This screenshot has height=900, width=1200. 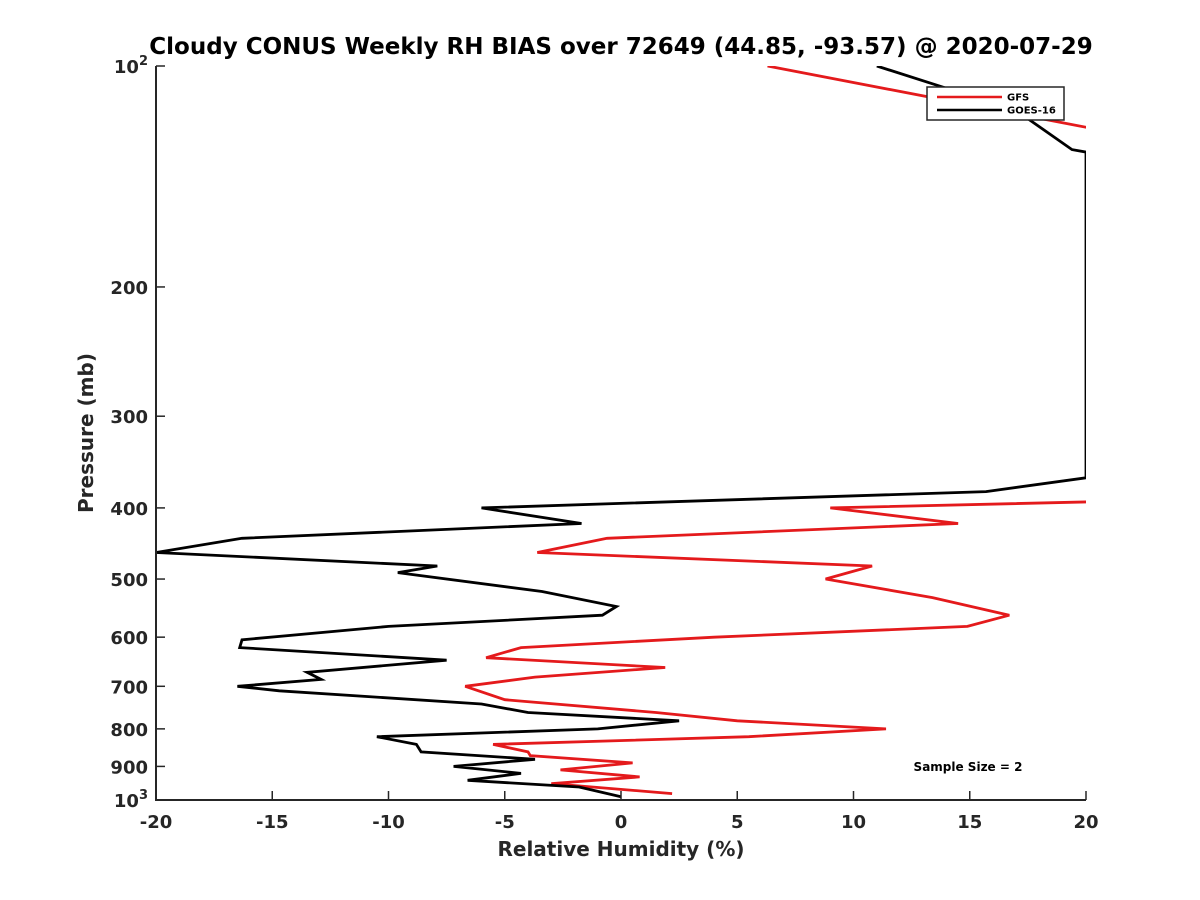 What do you see at coordinates (272, 822) in the screenshot?
I see `x-tick-label: -15` at bounding box center [272, 822].